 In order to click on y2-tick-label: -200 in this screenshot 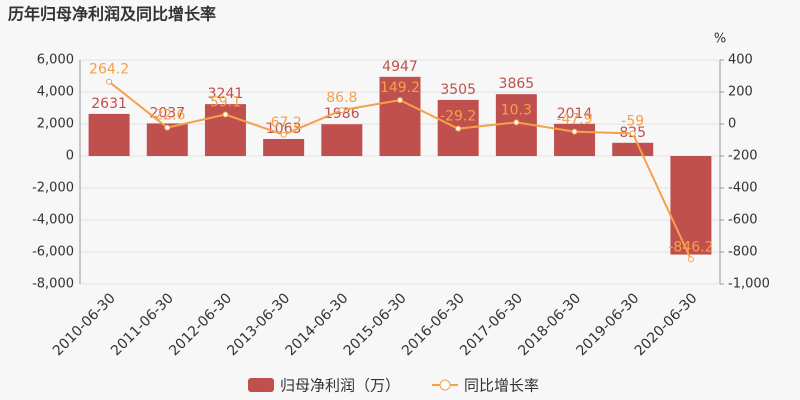, I will do `click(743, 156)`.